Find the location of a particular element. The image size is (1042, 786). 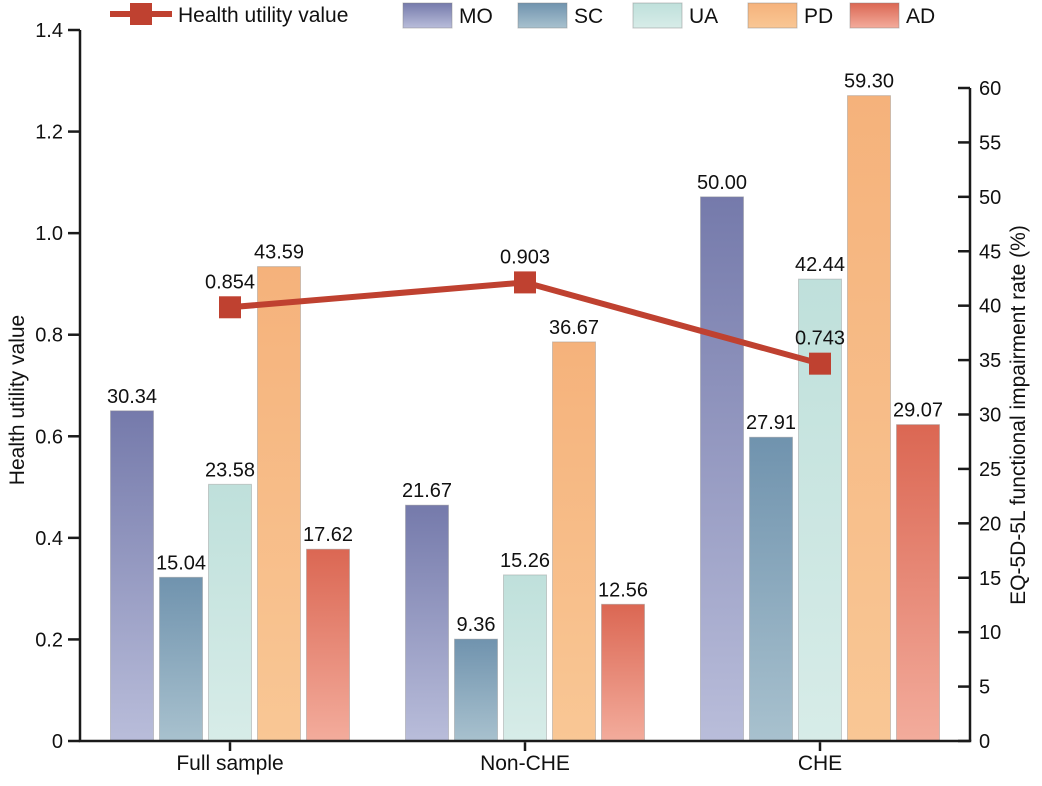

legend-item-ua: UA is located at coordinates (675, 15).